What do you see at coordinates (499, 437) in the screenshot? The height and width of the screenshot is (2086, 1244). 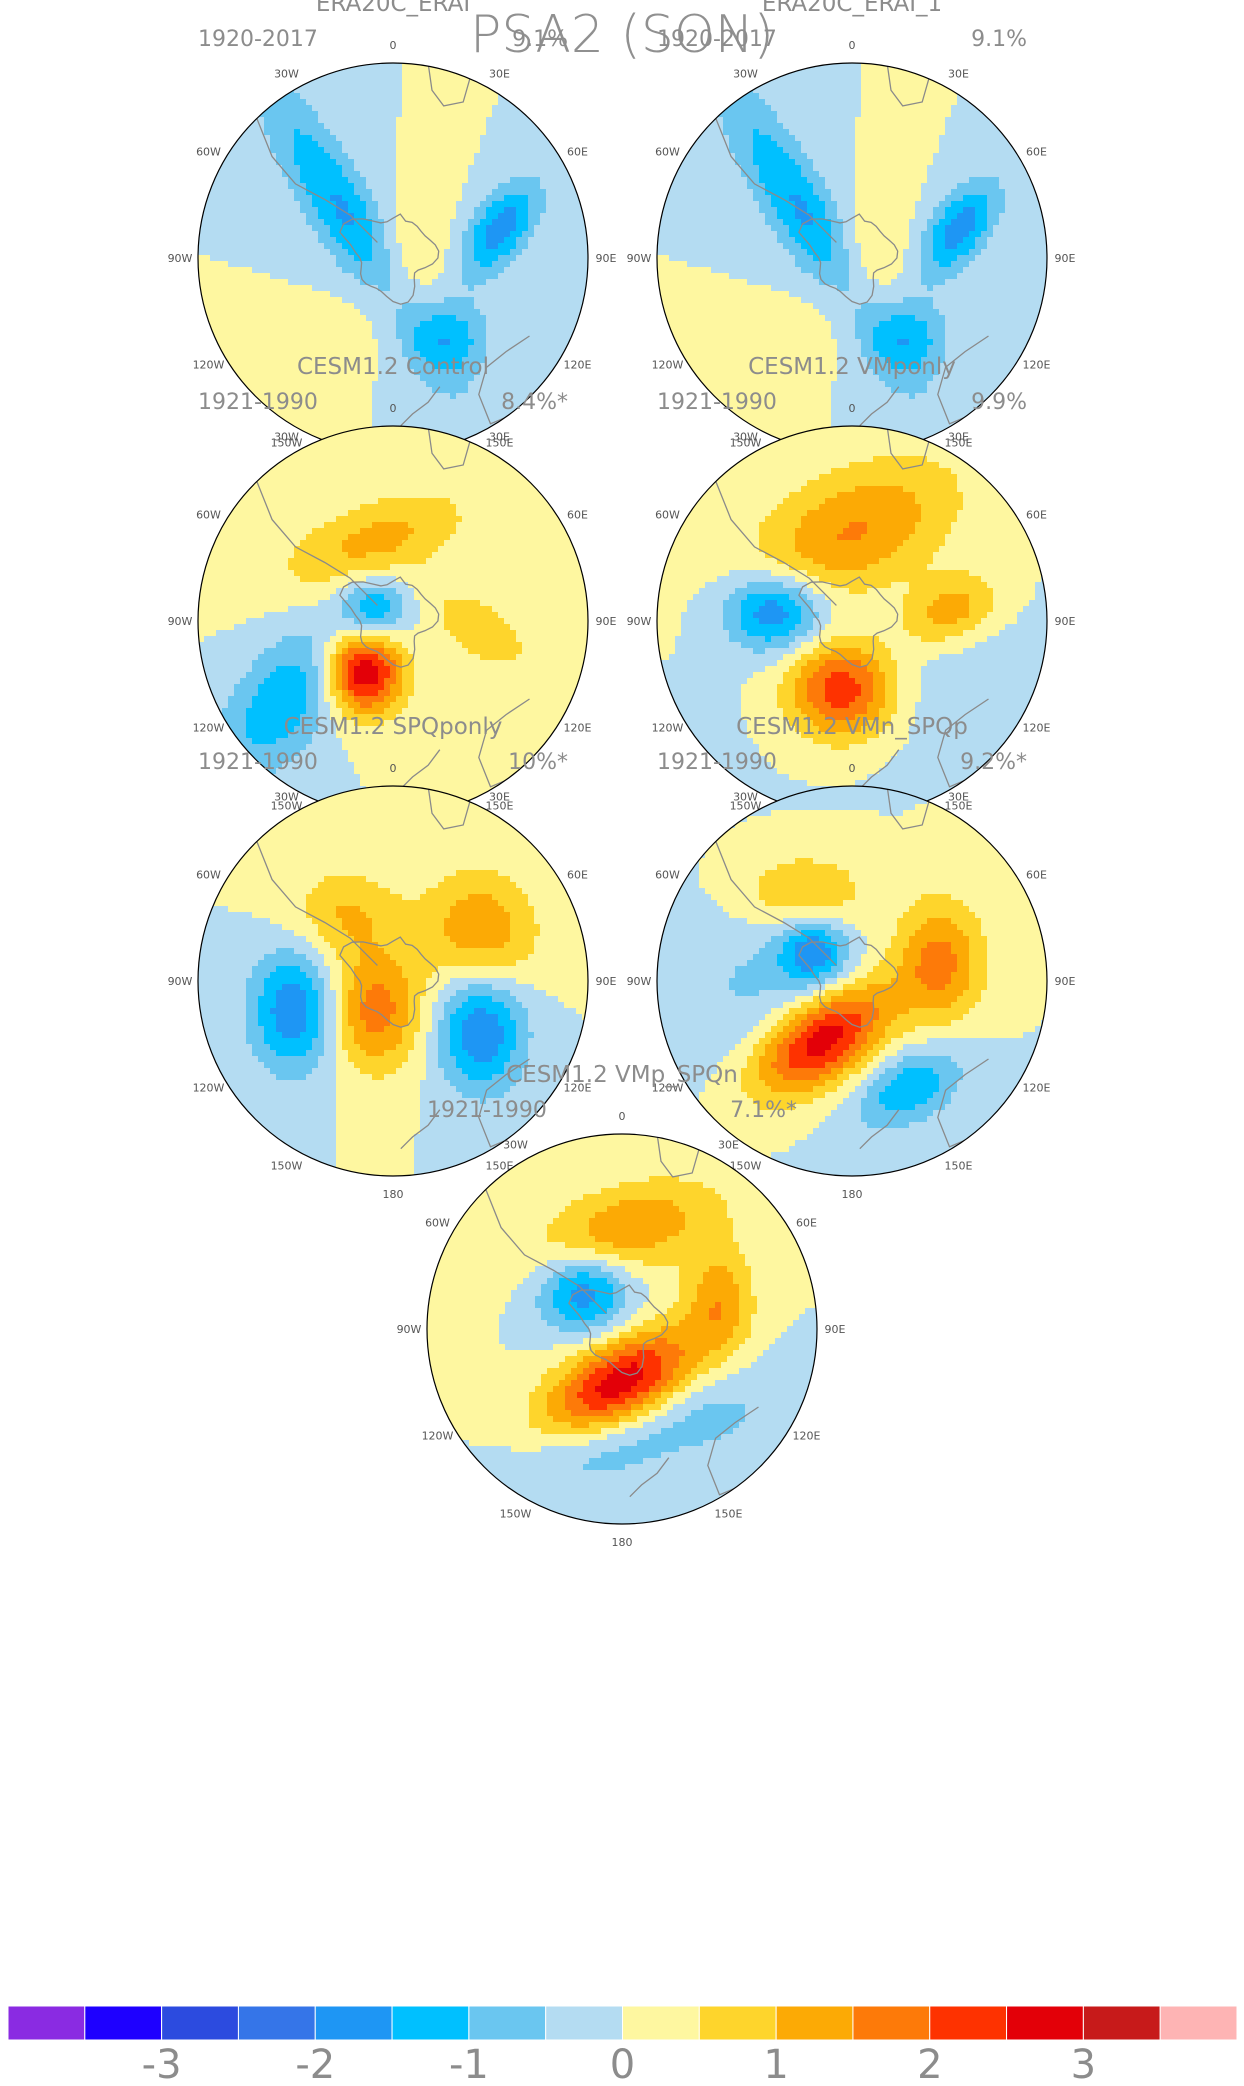 I see `longitude-label: 30E` at bounding box center [499, 437].